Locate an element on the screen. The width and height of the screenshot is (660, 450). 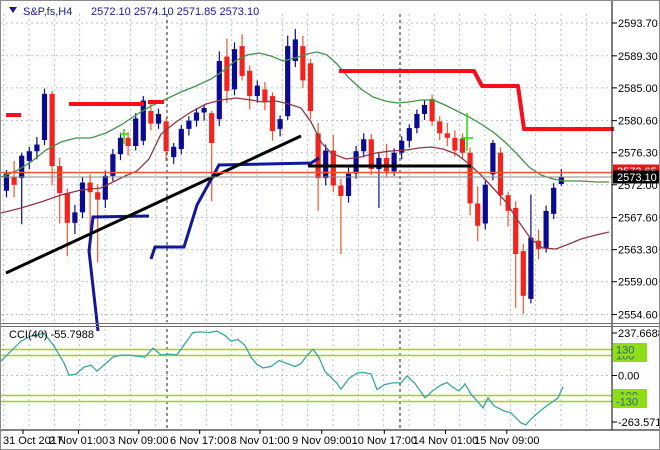
time-tick-label: 10 Nov 17:00 is located at coordinates (384, 441).